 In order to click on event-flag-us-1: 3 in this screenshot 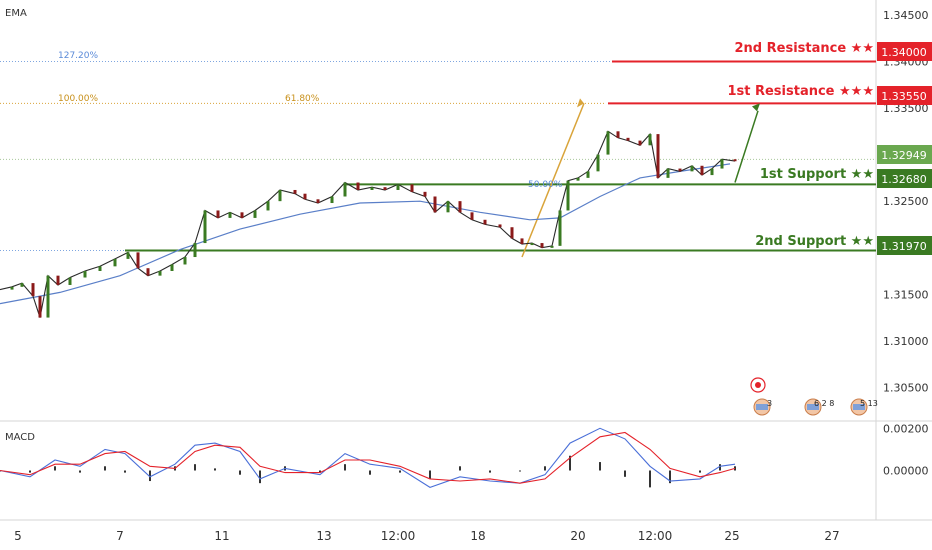, I will do `click(762, 407)`.